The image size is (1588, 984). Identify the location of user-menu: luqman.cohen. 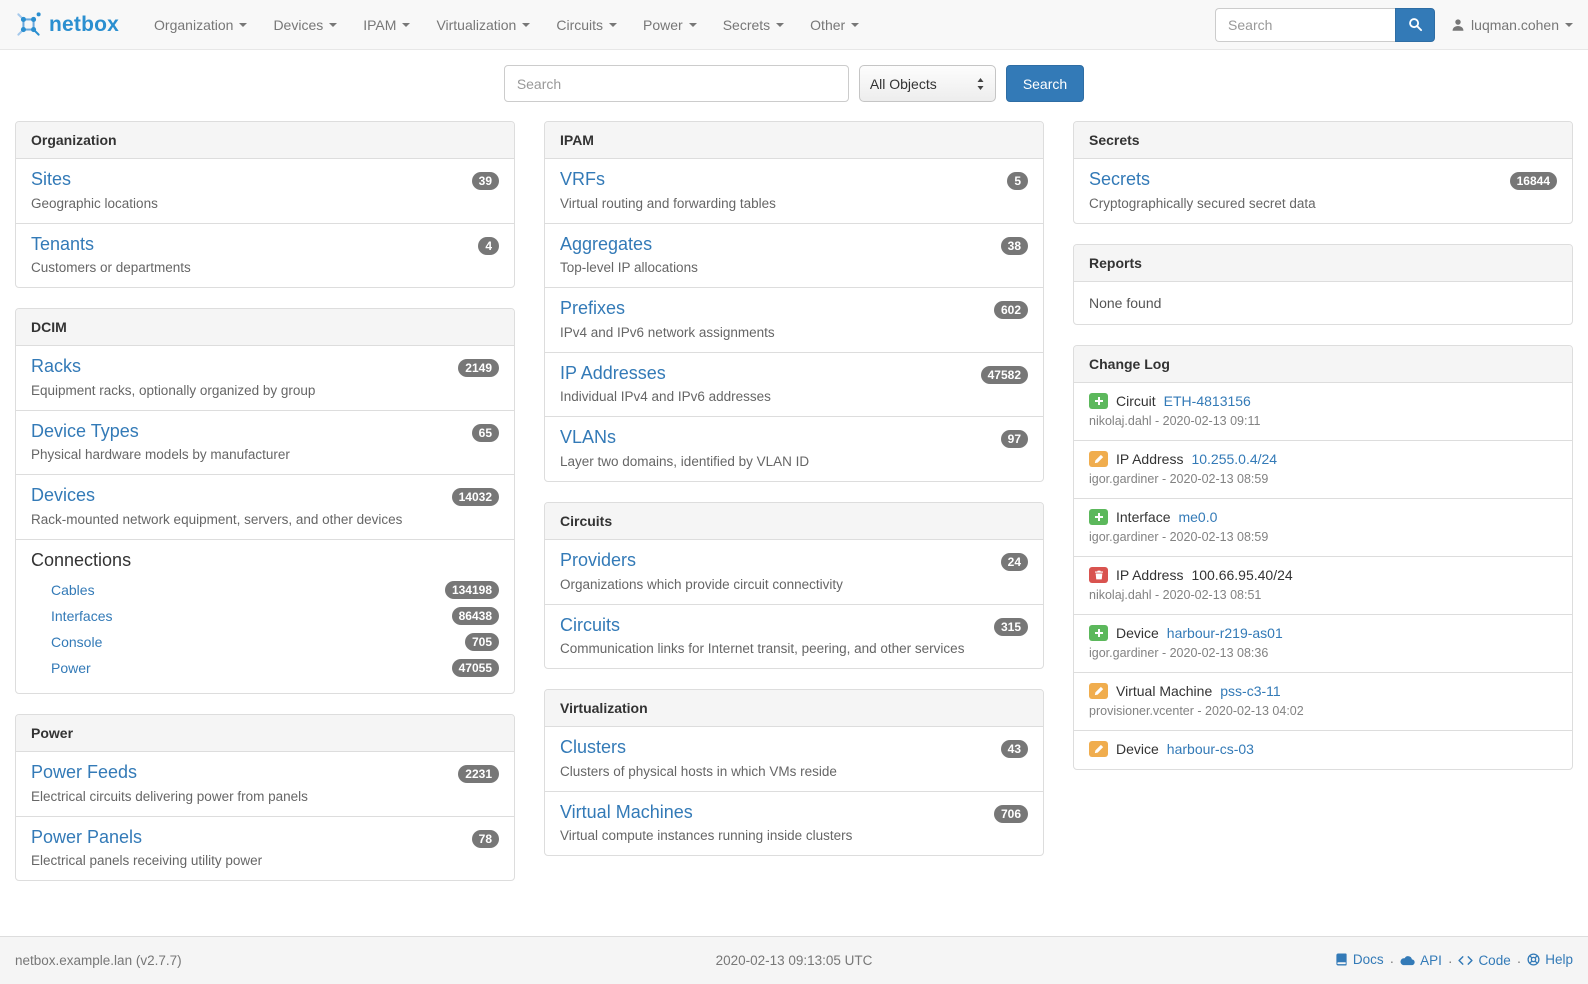
(1512, 25).